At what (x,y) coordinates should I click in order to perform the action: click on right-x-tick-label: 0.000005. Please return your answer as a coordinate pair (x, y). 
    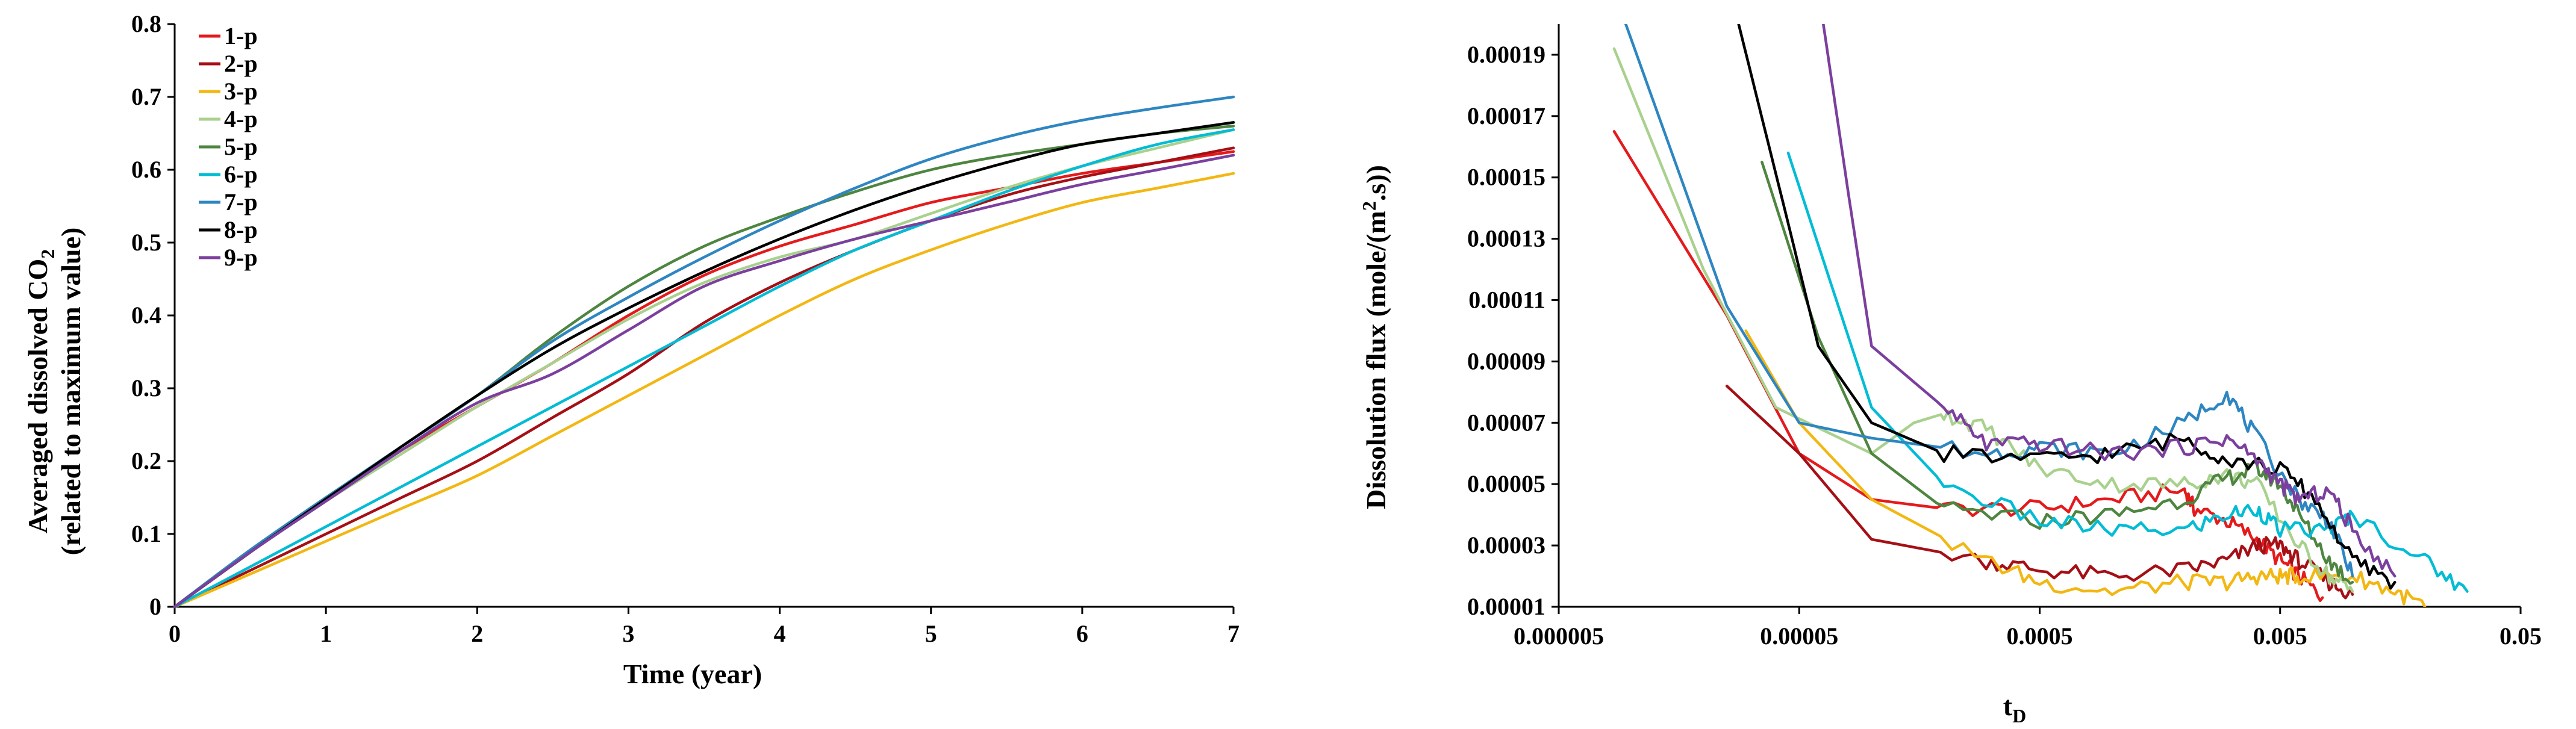
    Looking at the image, I should click on (1559, 636).